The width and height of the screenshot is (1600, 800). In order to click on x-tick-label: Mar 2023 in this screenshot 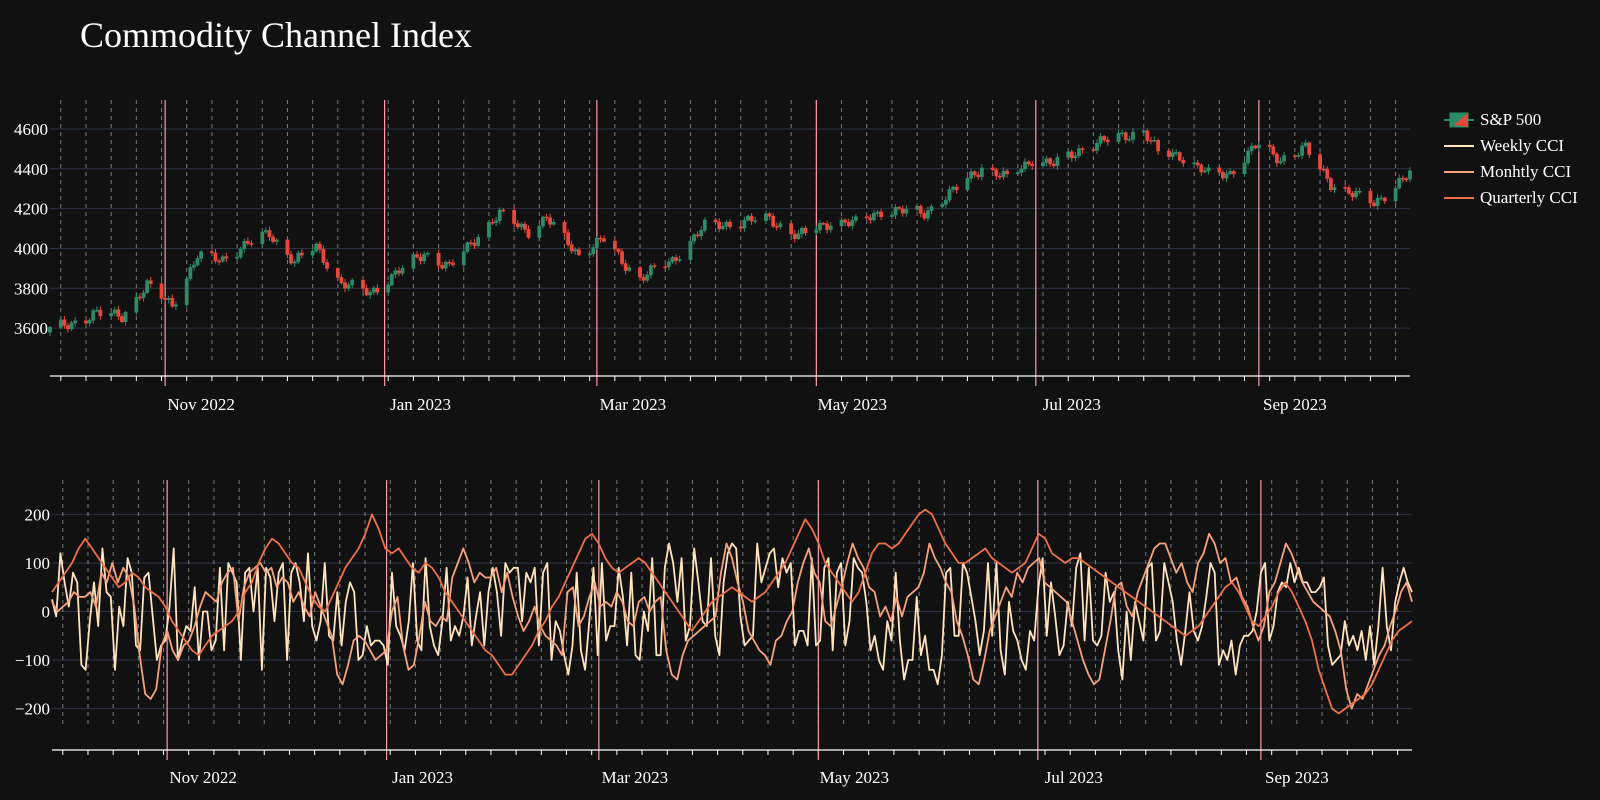, I will do `click(635, 777)`.